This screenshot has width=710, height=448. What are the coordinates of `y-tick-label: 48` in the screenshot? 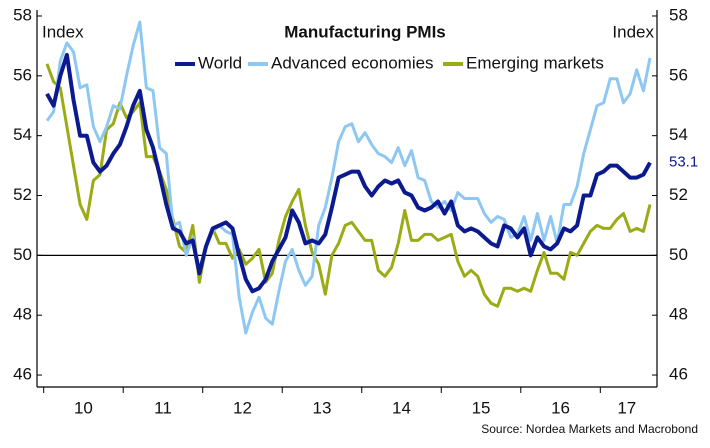 It's located at (22, 314).